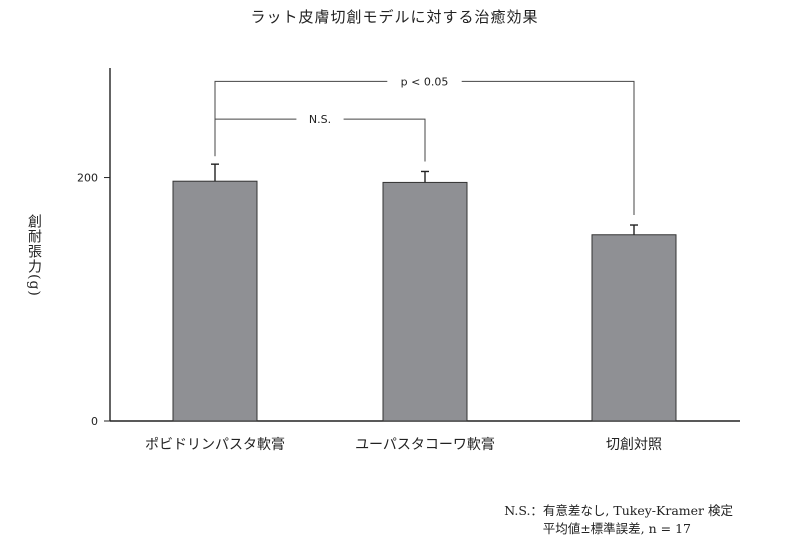  I want to click on bracket-label-1: N.S., so click(320, 119).